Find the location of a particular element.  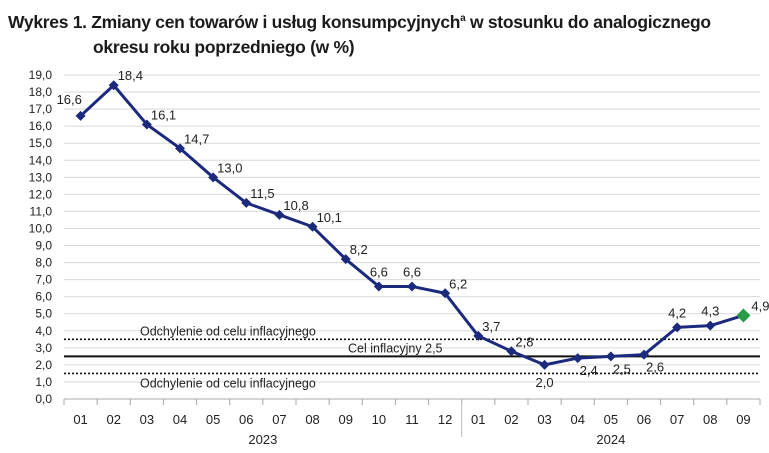

y-tick-label: 19,0 is located at coordinates (41, 75).